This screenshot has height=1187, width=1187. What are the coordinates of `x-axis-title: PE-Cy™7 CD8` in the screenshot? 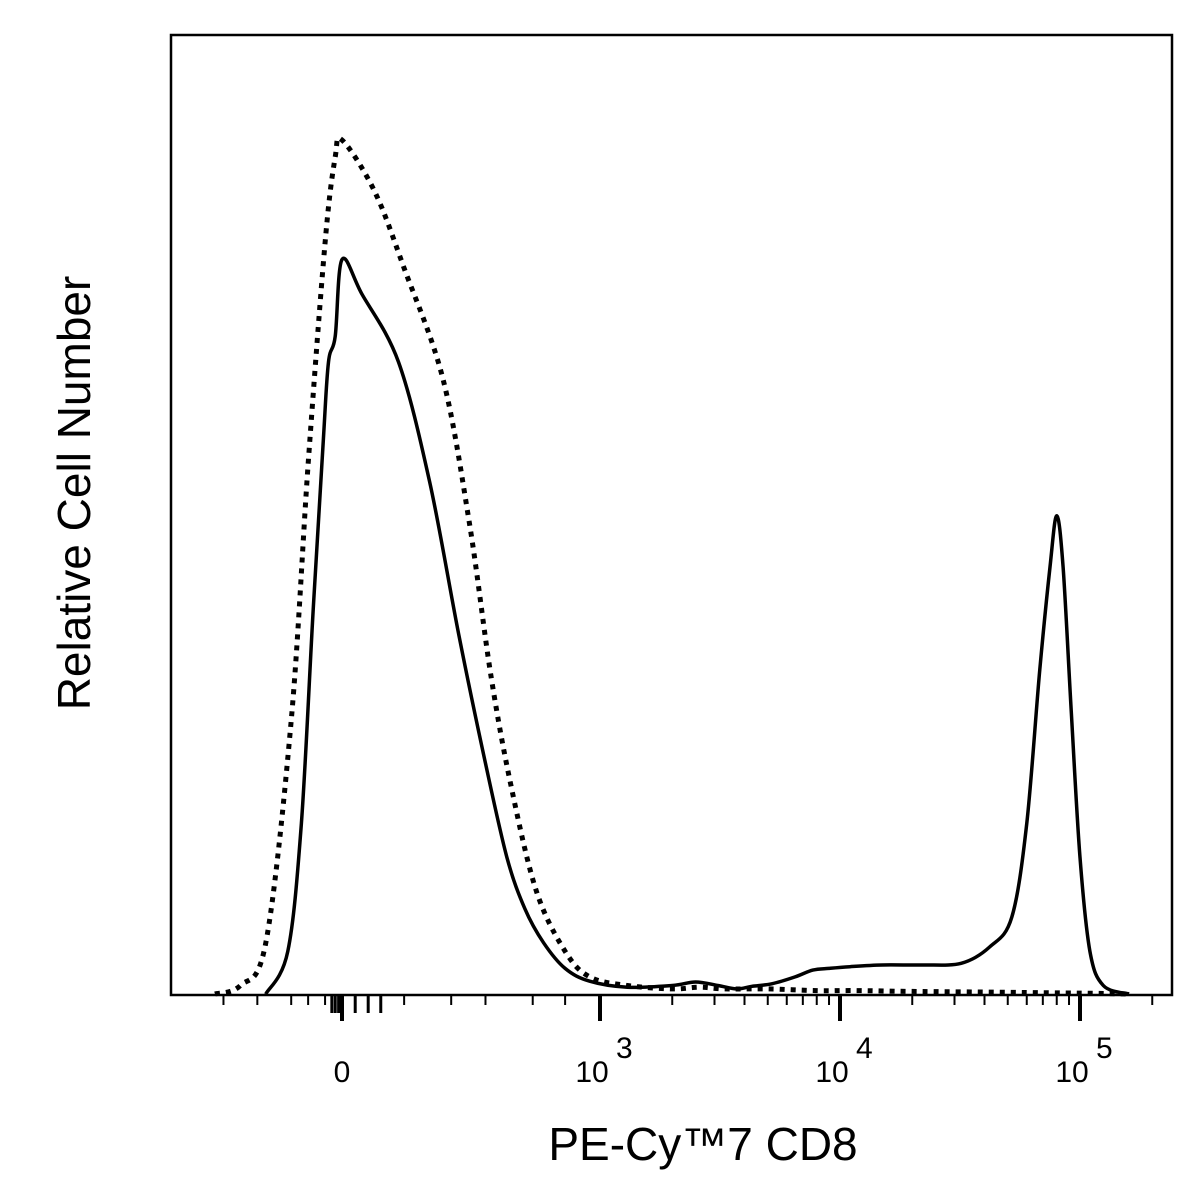 It's located at (702, 1144).